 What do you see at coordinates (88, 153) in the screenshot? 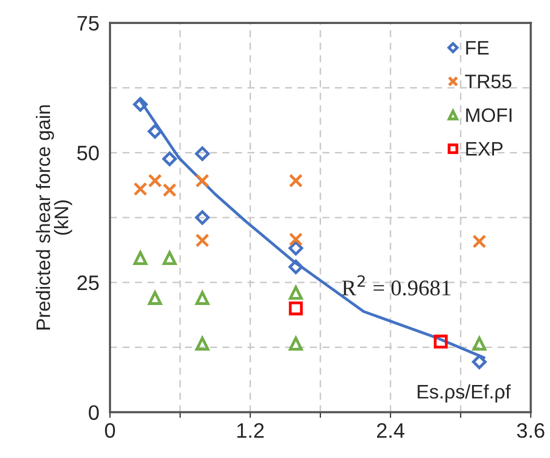
I see `y-tick-label: 50` at bounding box center [88, 153].